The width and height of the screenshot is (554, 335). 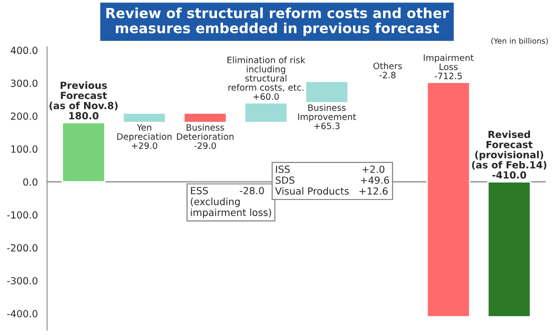 I want to click on x-tick-label: Elimination of risk including structural reform costs, etc., so click(x=267, y=74).